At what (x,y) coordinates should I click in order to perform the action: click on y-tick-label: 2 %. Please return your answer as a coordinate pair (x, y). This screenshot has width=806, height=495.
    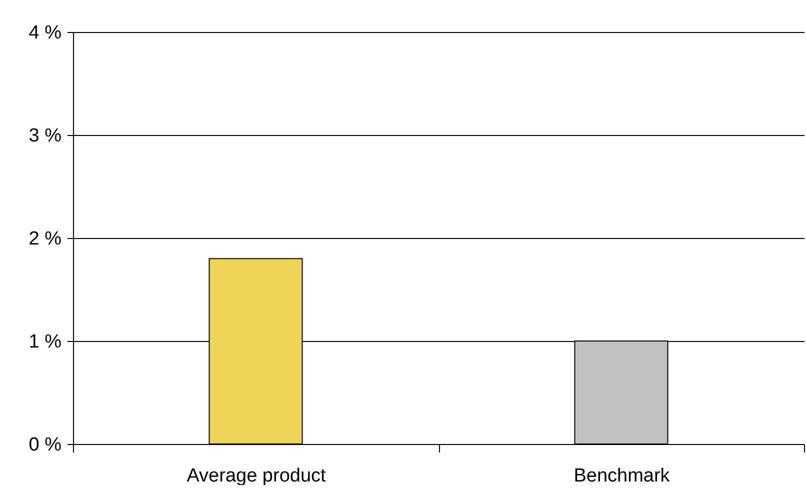
    Looking at the image, I should click on (45, 239).